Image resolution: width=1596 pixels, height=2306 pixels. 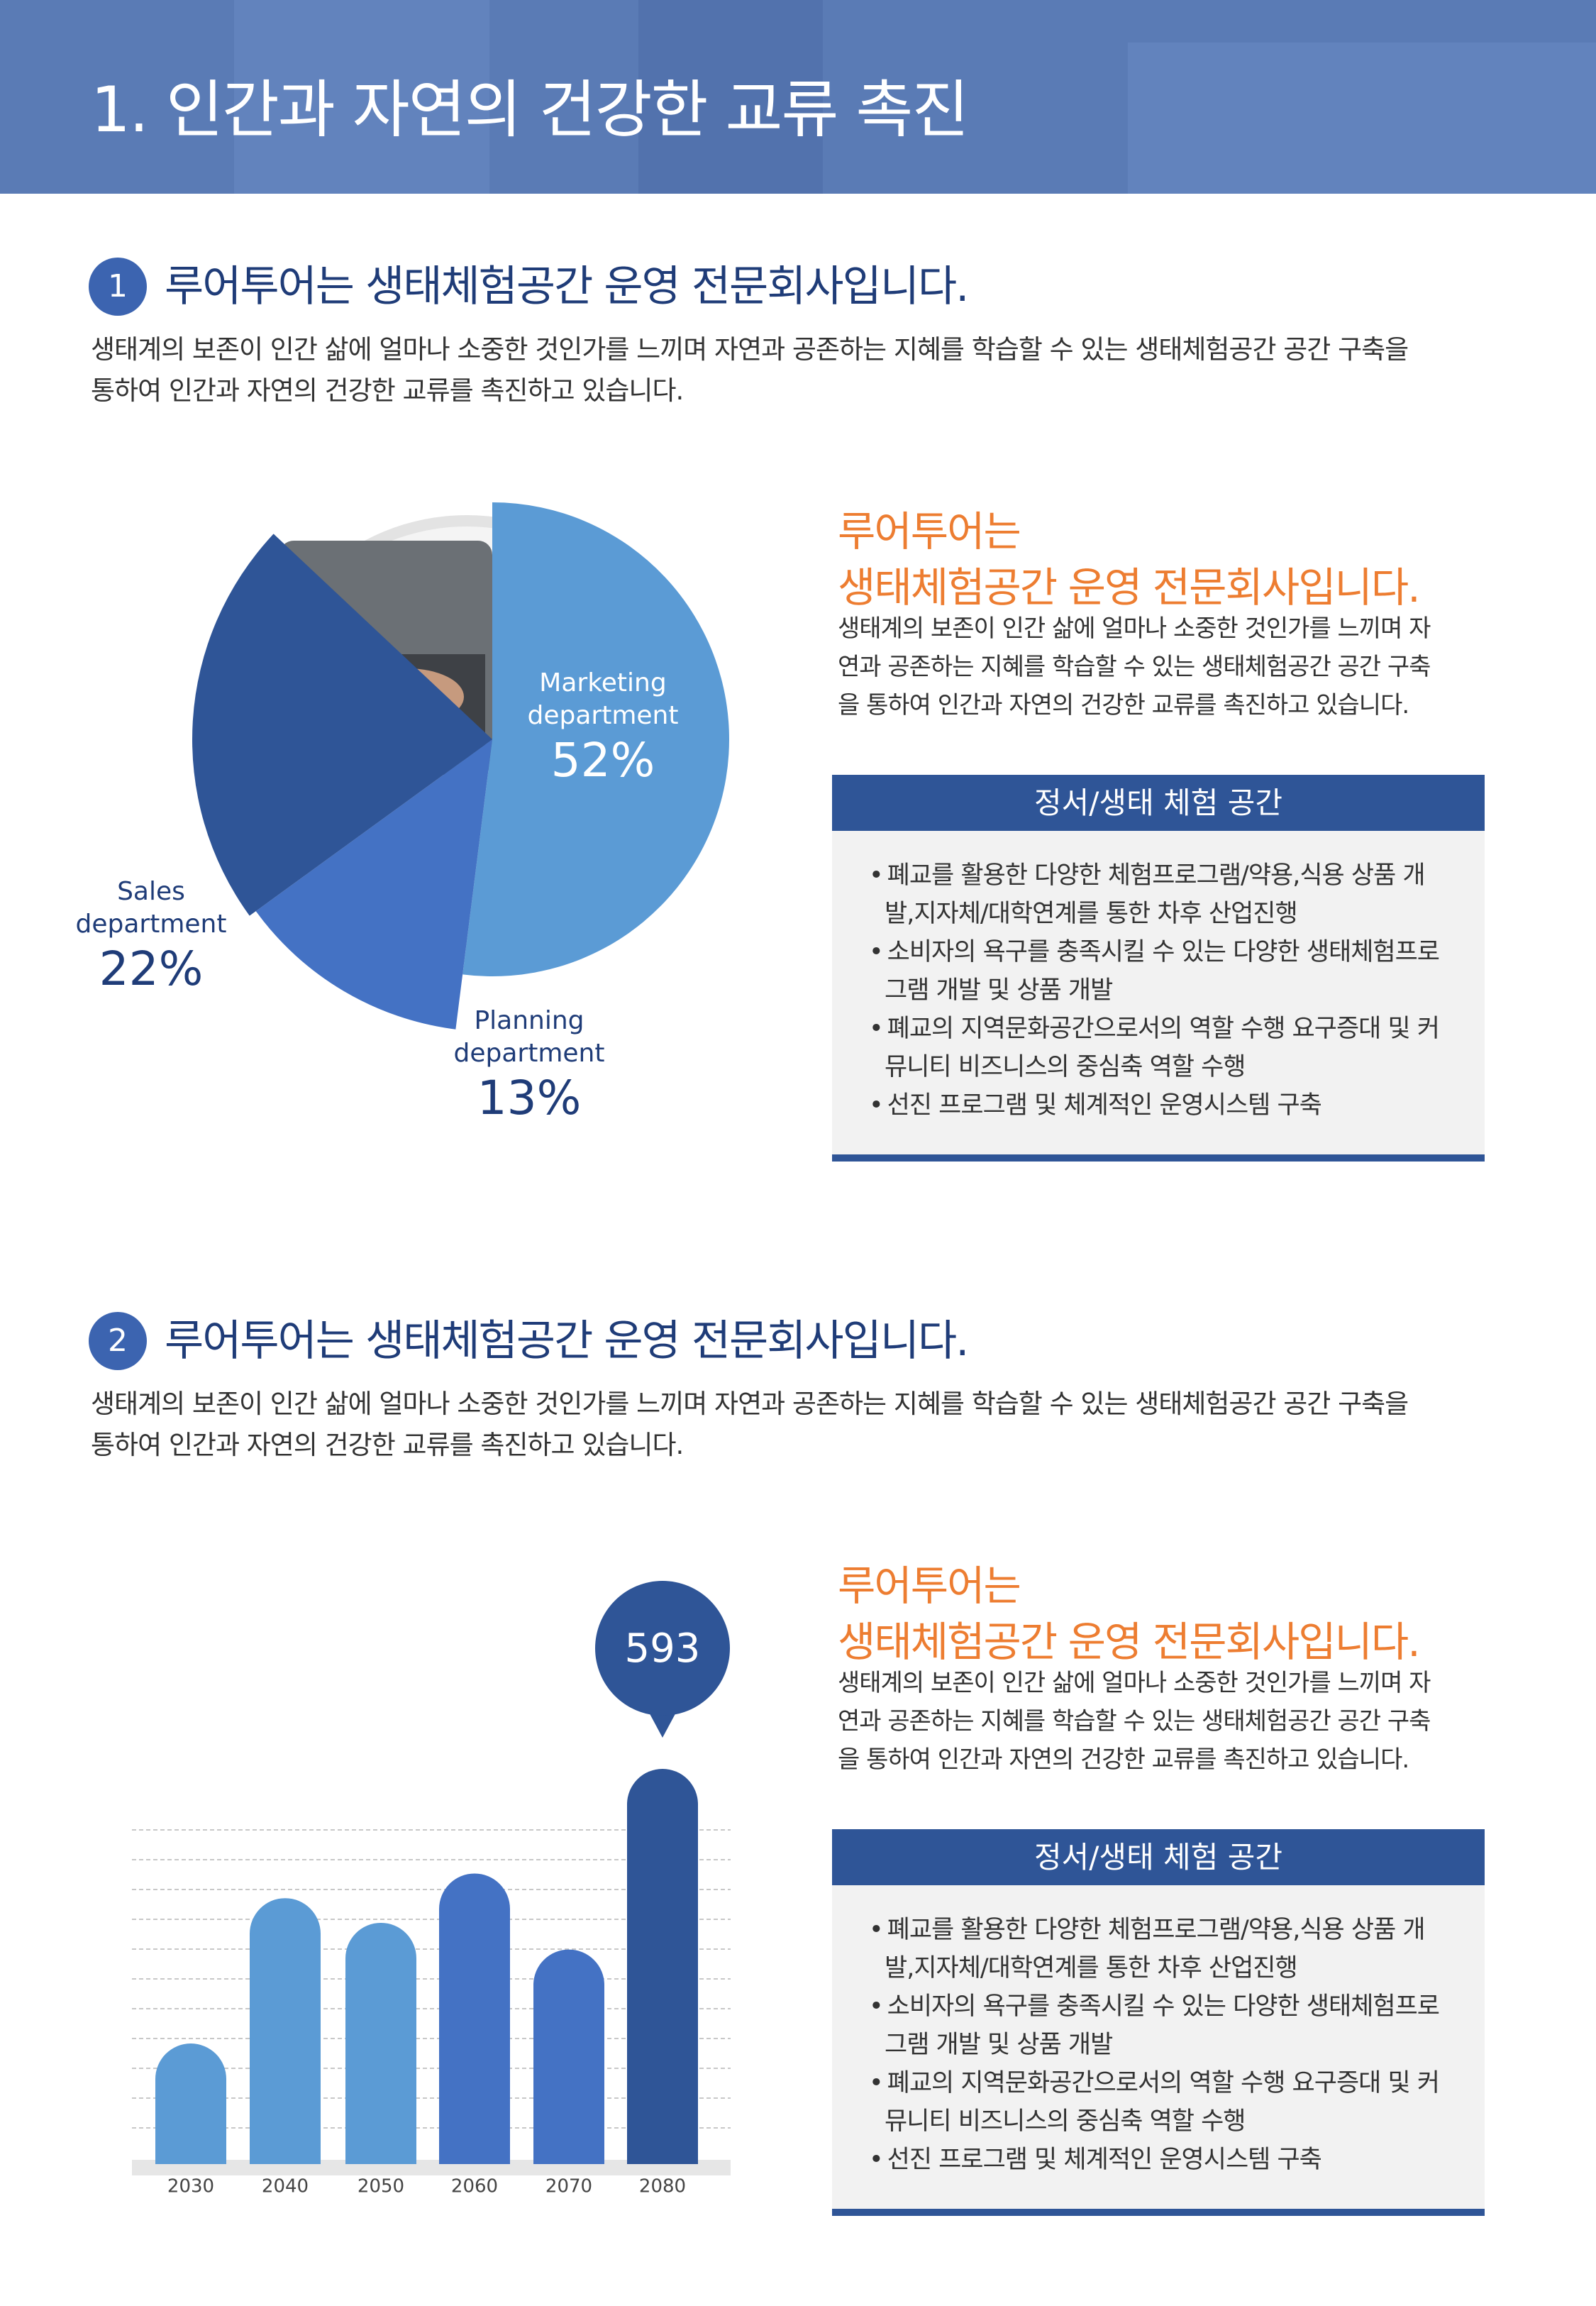 I want to click on pie-label: Planning department 13%, so click(x=529, y=1066).